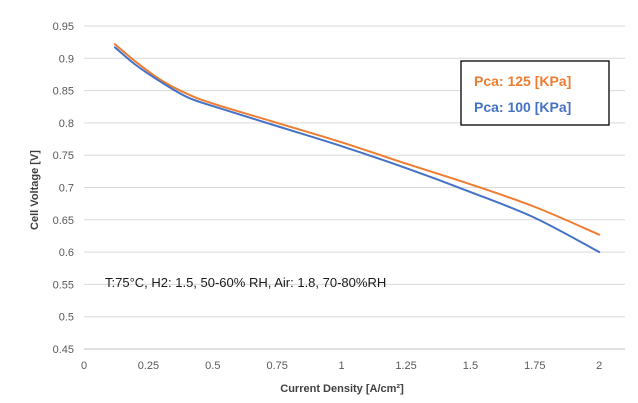  I want to click on y-tick-label: 0.7, so click(66, 189).